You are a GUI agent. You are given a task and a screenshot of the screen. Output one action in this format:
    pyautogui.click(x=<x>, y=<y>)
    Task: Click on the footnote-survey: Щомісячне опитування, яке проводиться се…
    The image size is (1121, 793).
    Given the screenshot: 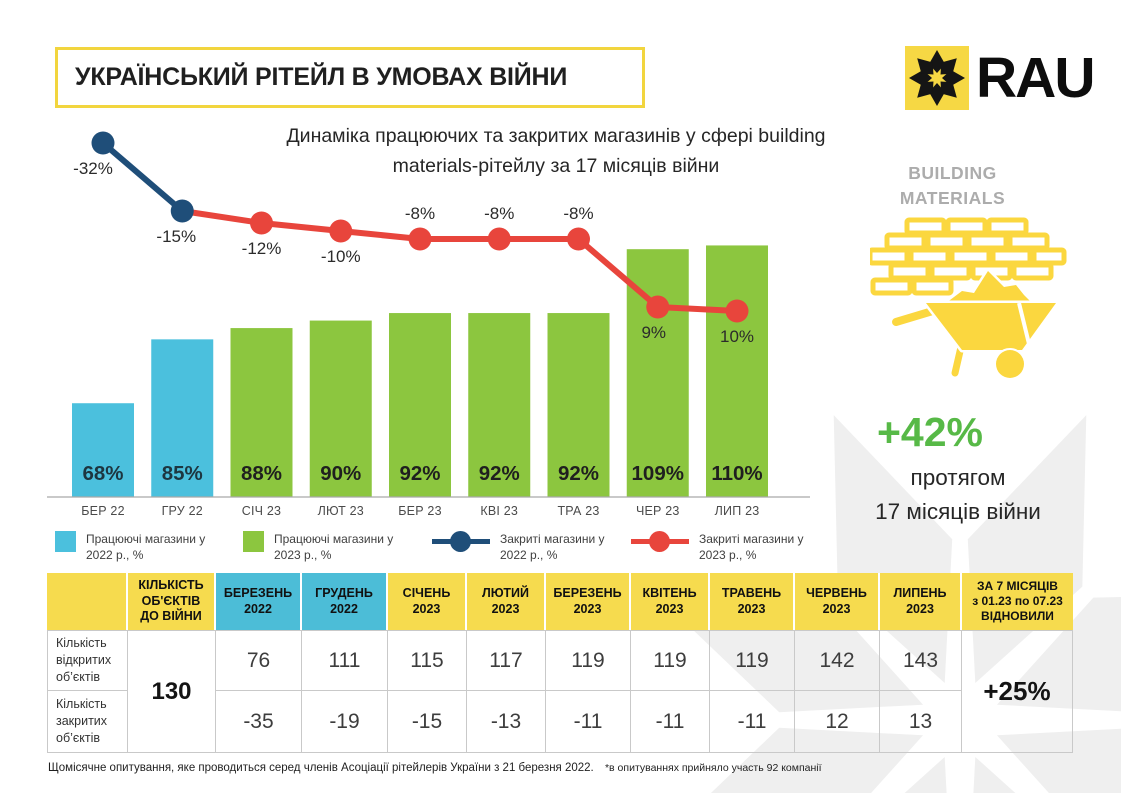 What is the action you would take?
    pyautogui.click(x=321, y=768)
    